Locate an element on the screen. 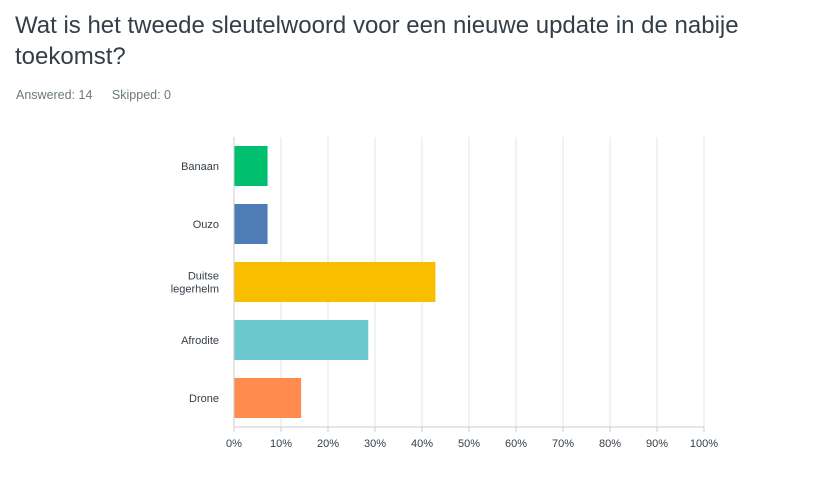 The image size is (830, 486). x-tick-label: 60% is located at coordinates (516, 444).